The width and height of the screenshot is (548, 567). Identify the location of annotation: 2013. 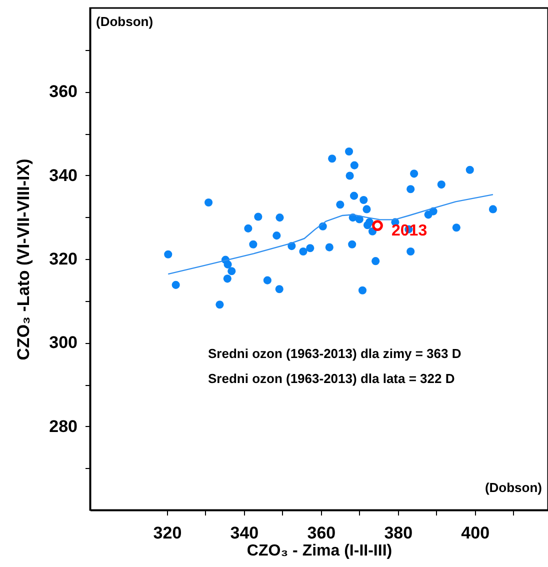
(410, 231).